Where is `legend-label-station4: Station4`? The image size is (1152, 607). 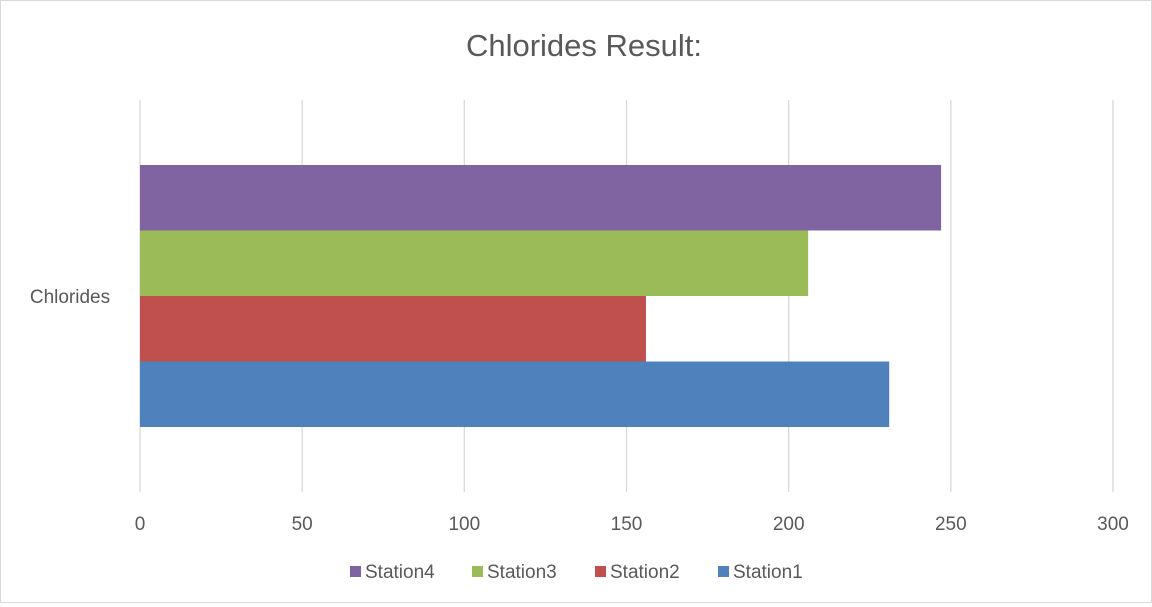 legend-label-station4: Station4 is located at coordinates (400, 572).